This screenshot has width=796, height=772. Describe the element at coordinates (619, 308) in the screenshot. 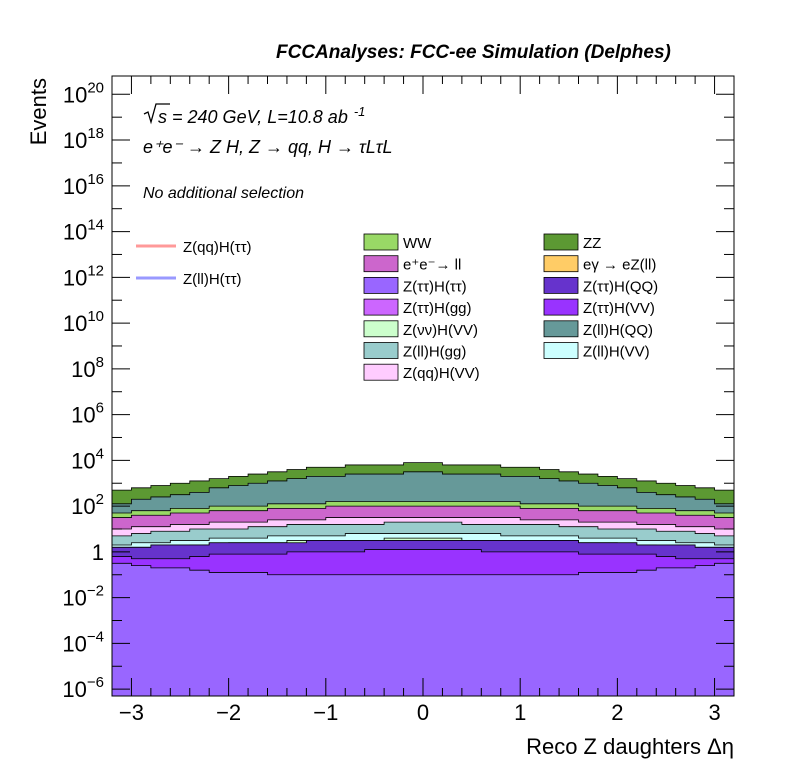

I see `legend-label: Z(ττ)H(VV)` at that location.